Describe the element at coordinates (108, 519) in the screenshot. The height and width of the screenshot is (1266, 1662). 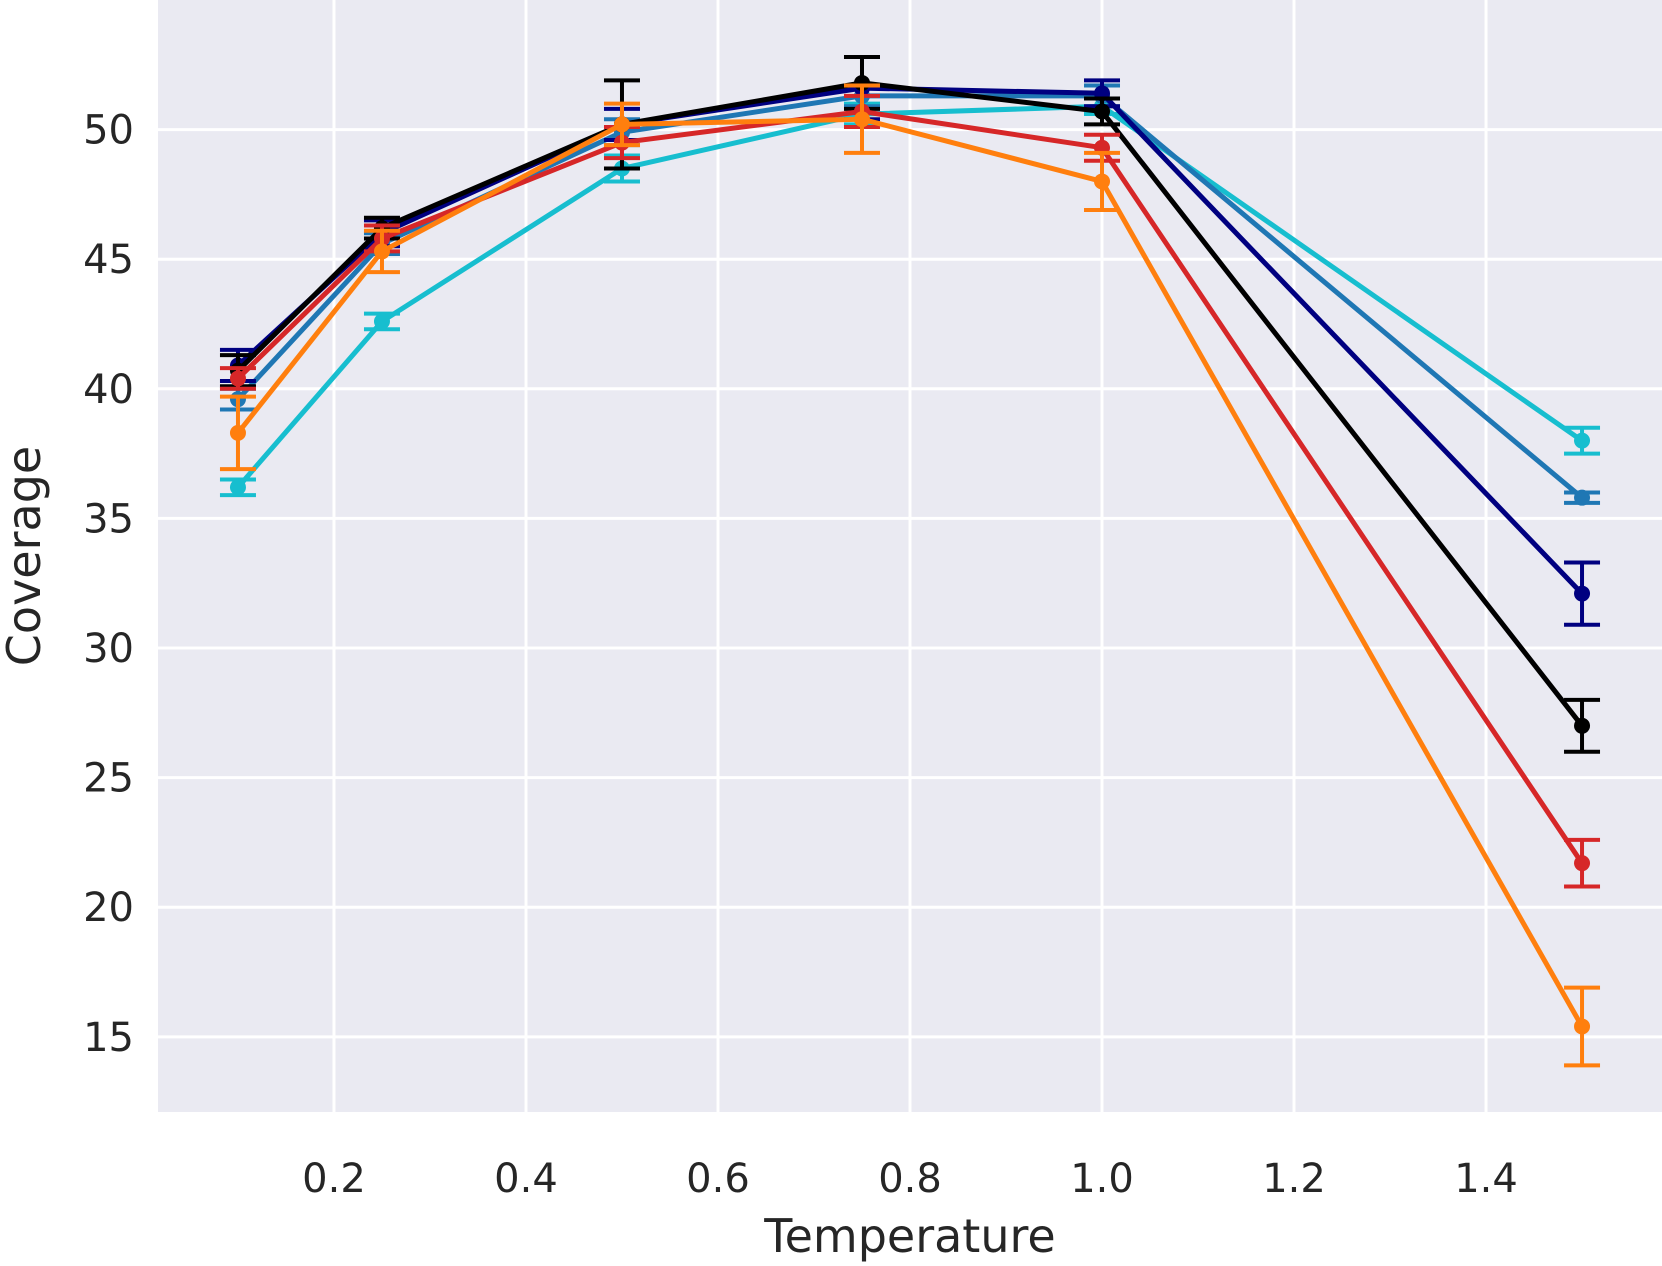
I see `y-tick-label: 35` at that location.